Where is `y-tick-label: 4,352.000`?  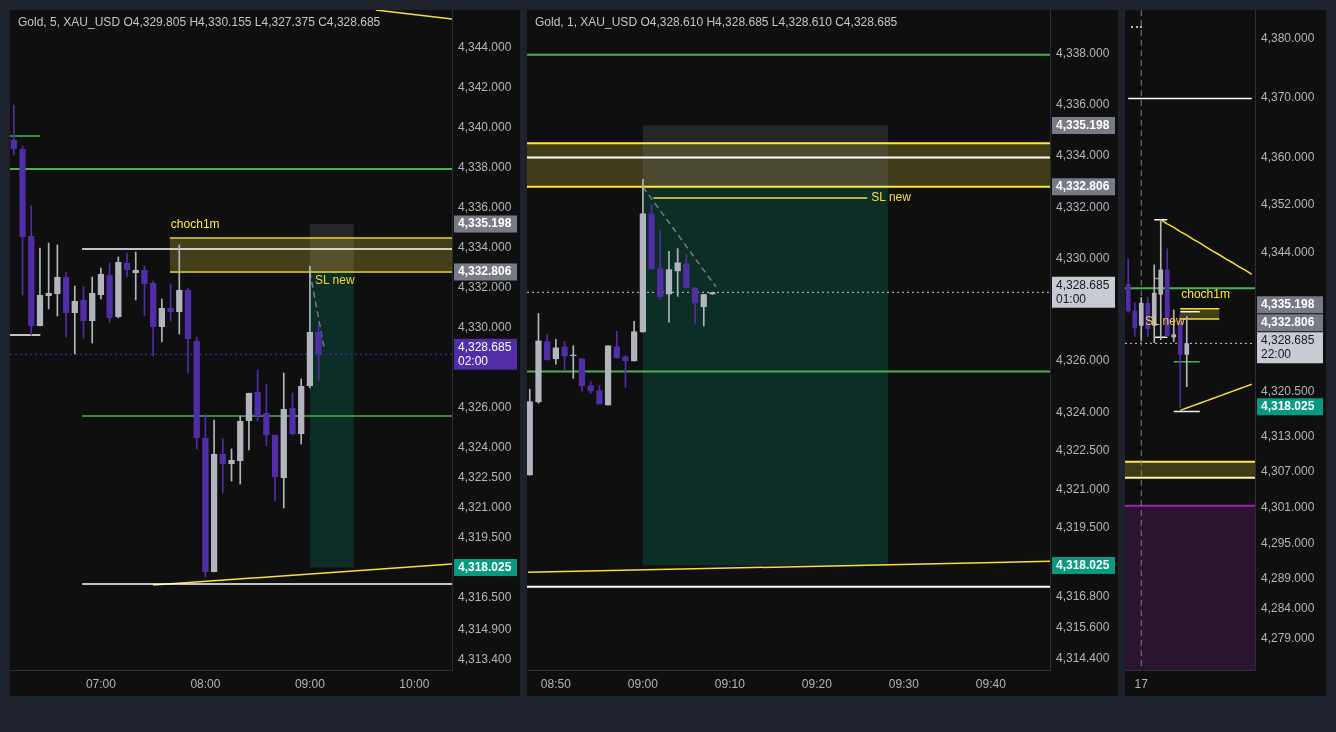
y-tick-label: 4,352.000 is located at coordinates (1288, 204).